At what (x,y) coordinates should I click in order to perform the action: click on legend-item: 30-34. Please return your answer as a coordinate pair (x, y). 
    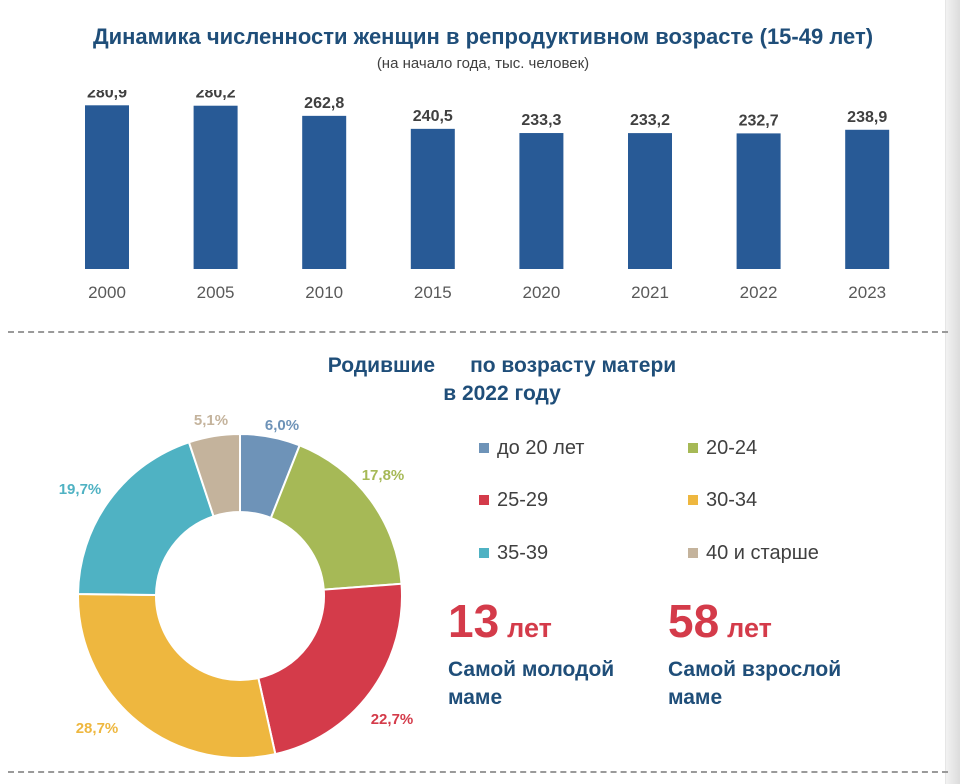
    Looking at the image, I should click on (722, 500).